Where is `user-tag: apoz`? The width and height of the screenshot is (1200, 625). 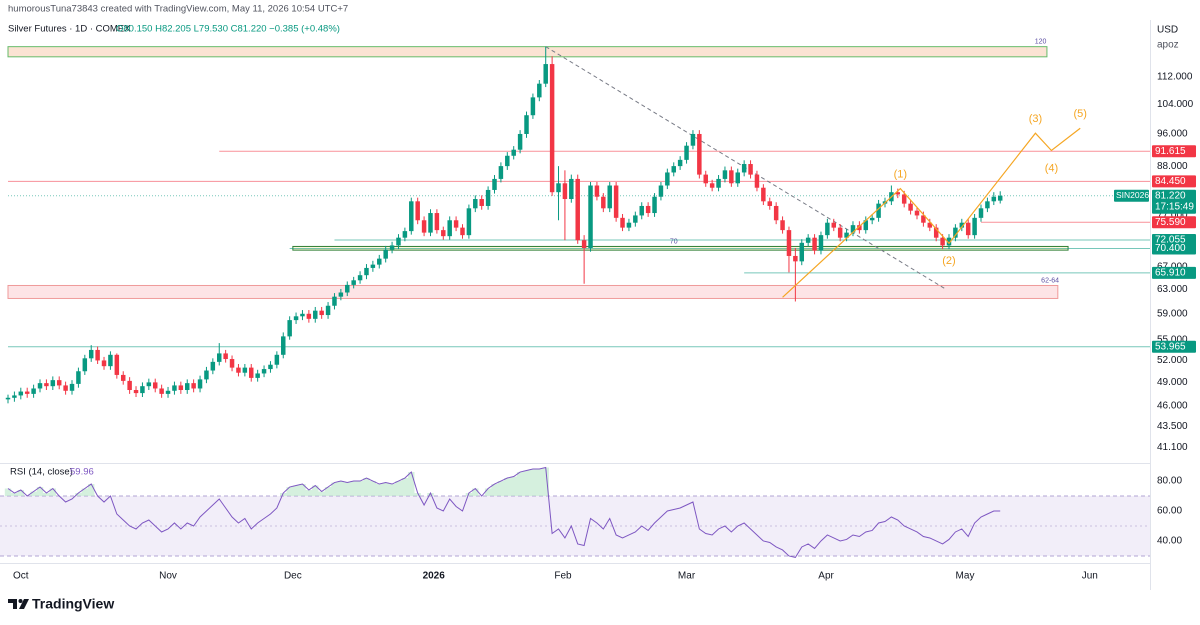 user-tag: apoz is located at coordinates (1168, 45).